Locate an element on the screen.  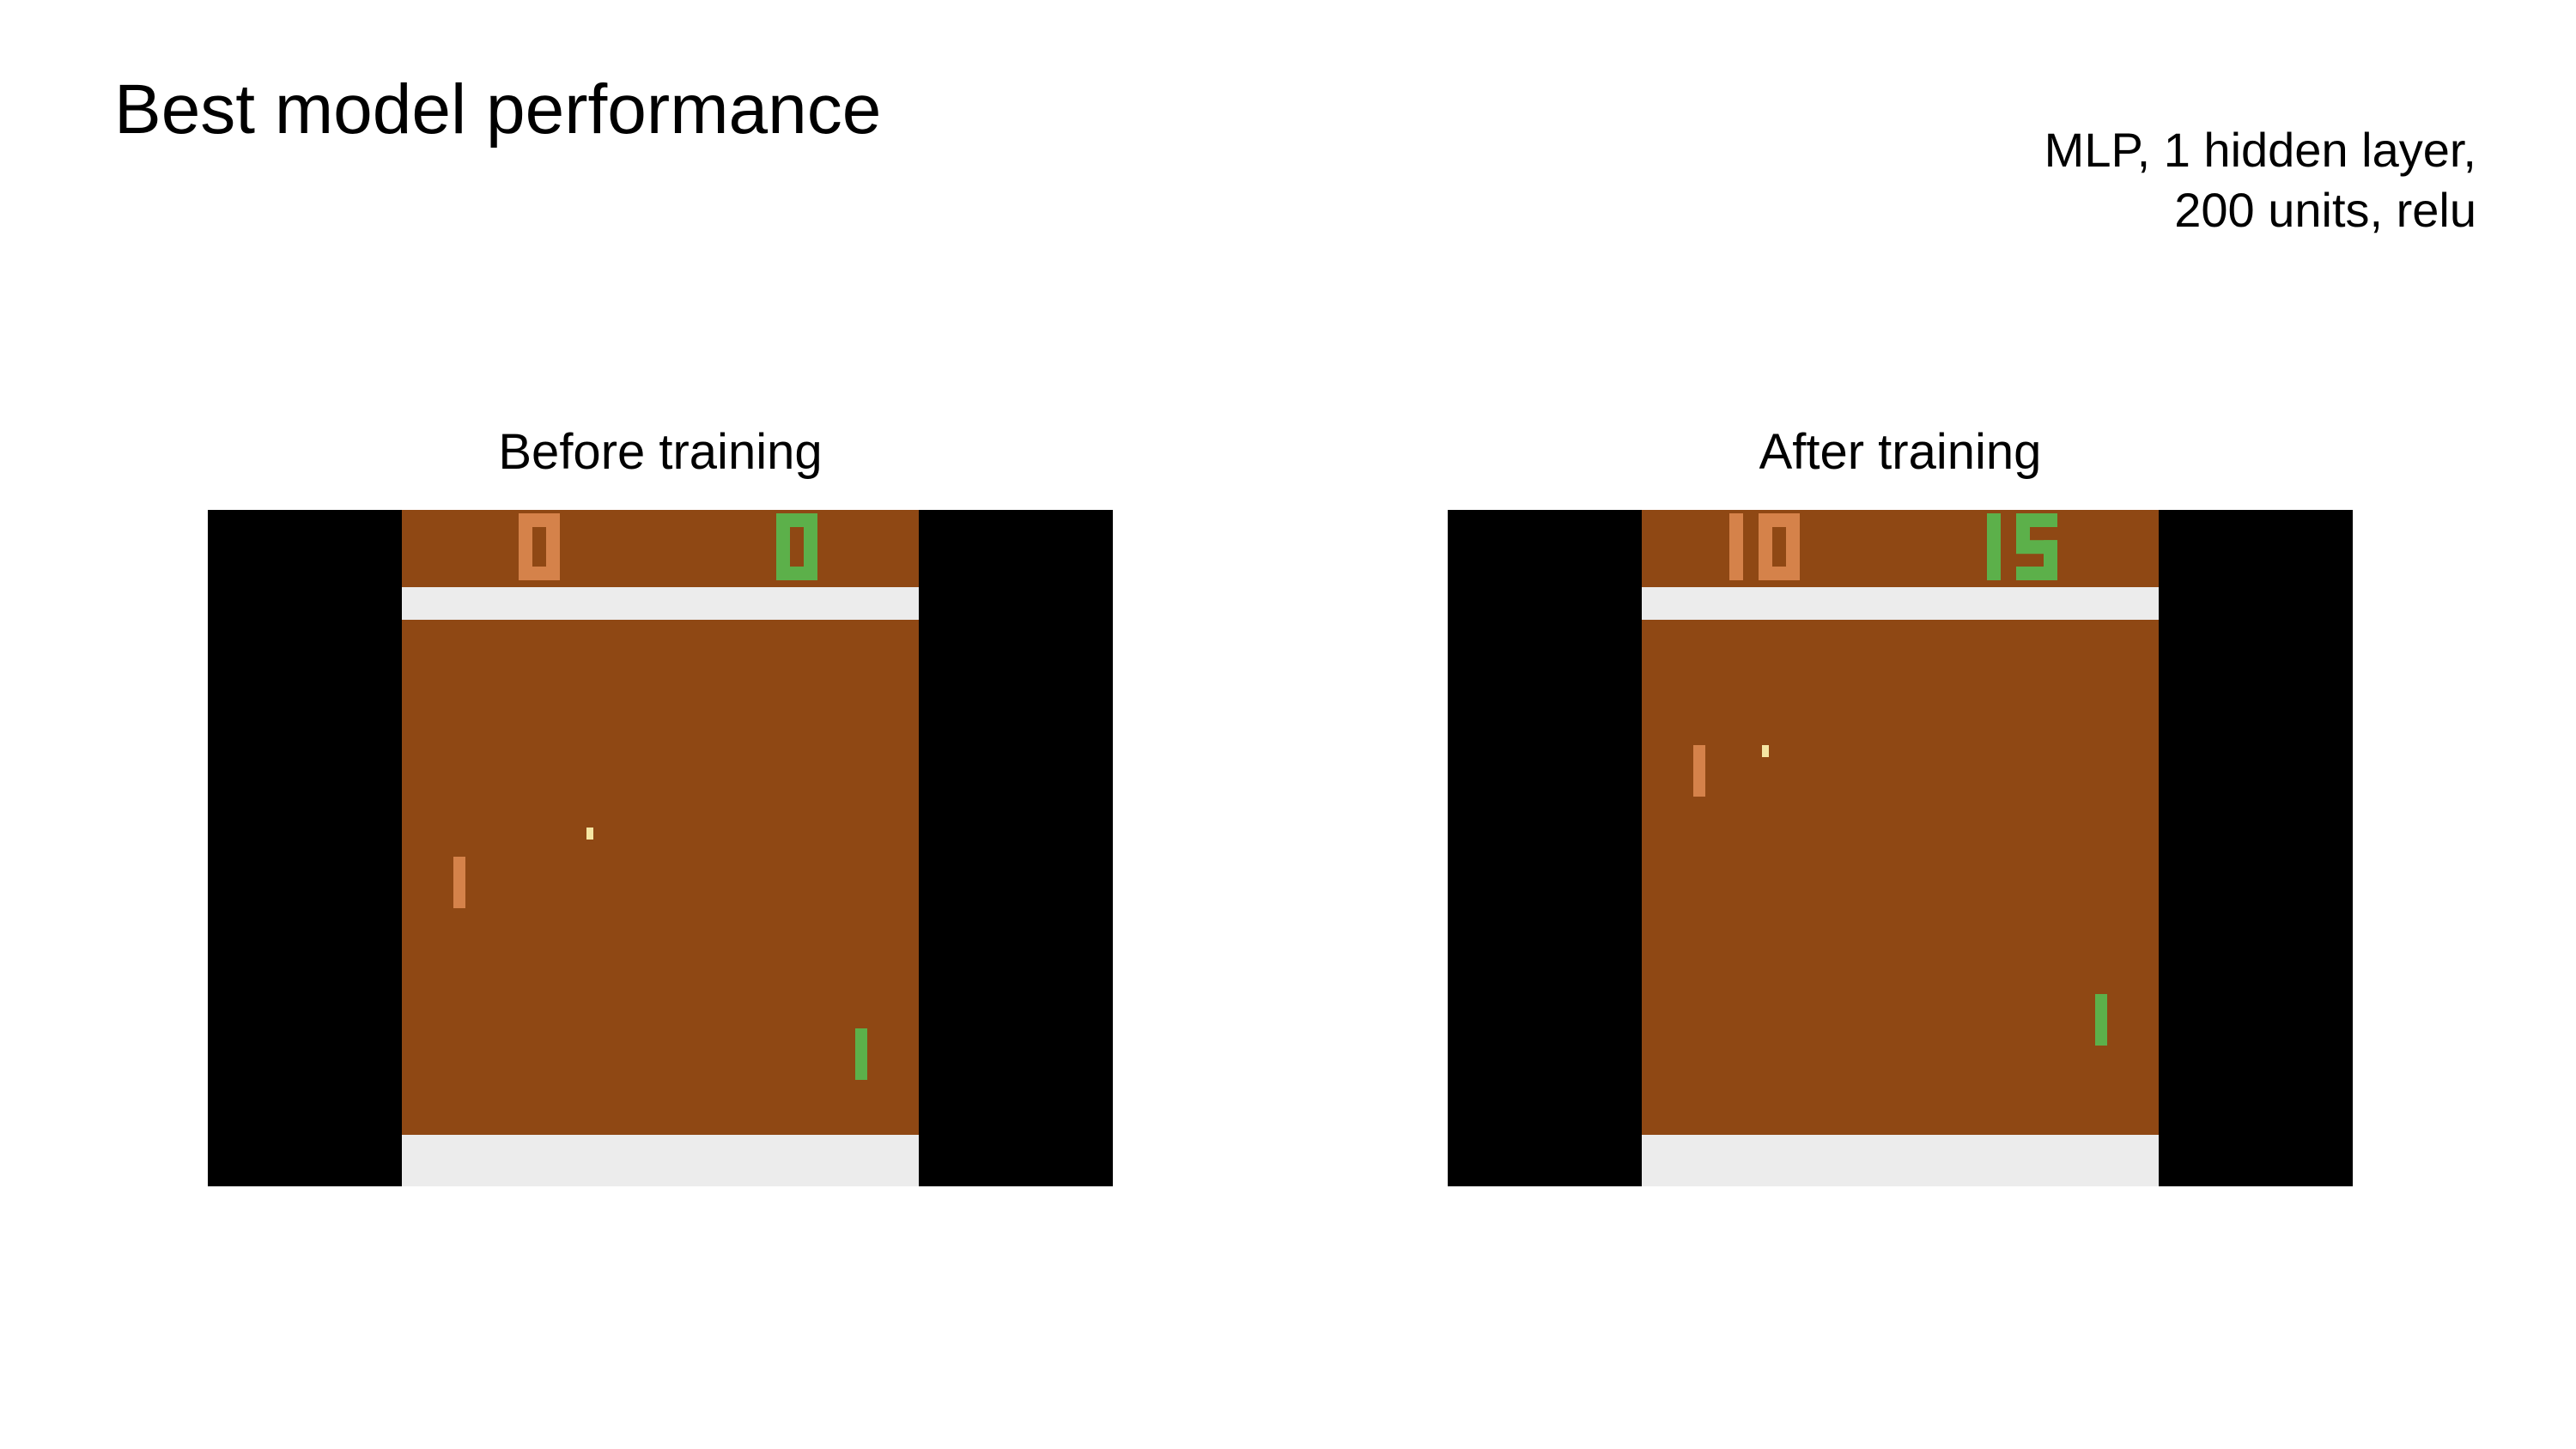
model-description-line-1: MLP, 1 hidden layer, is located at coordinates (2260, 150).